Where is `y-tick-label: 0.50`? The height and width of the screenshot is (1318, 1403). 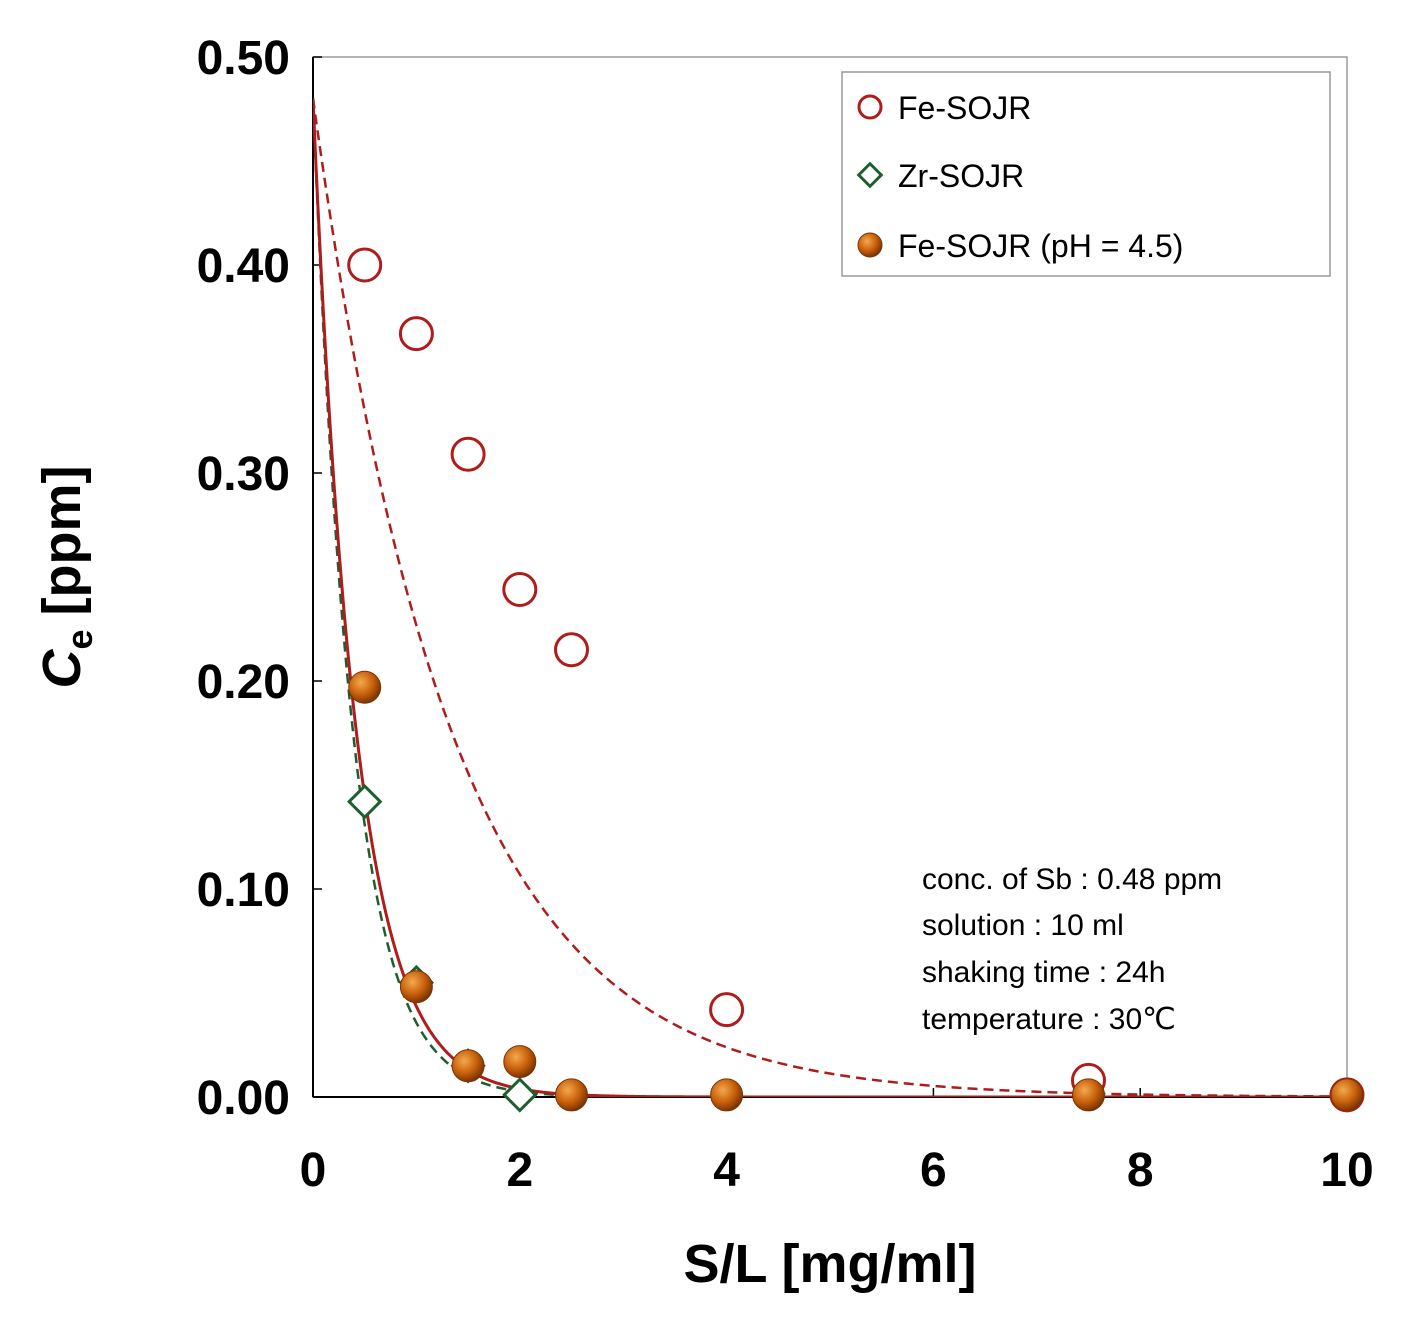
y-tick-label: 0.50 is located at coordinates (243, 58).